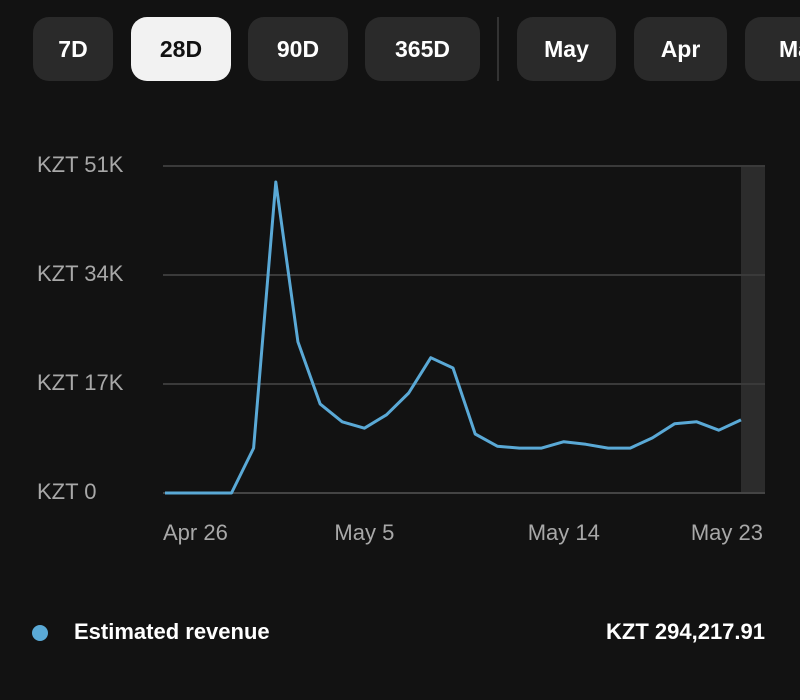 The width and height of the screenshot is (800, 700). Describe the element at coordinates (680, 49) in the screenshot. I see `tab: Apr` at that location.